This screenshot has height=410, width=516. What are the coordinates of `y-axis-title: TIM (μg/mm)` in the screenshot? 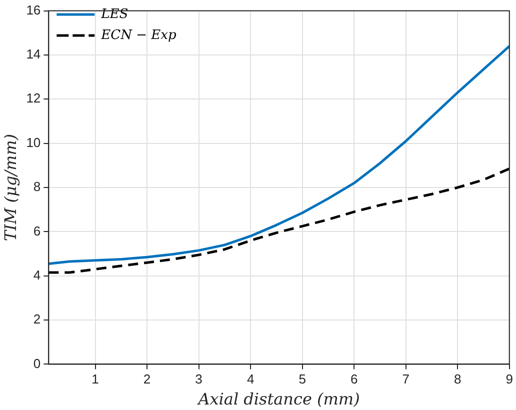 It's located at (10, 188).